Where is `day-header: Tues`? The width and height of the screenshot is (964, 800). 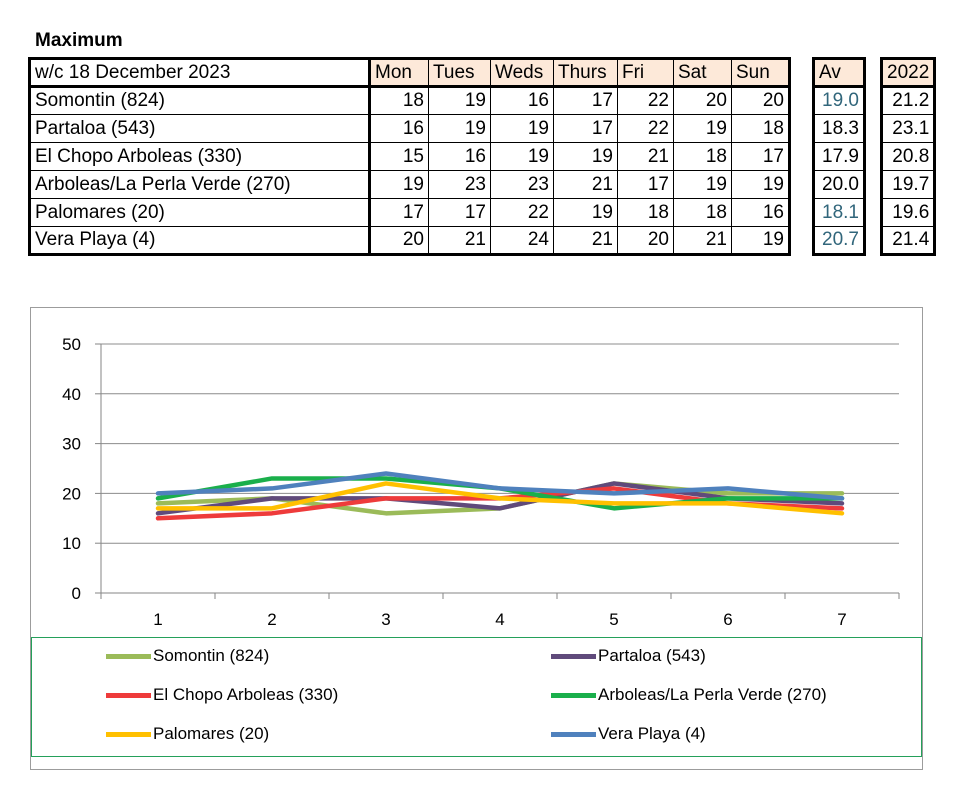
day-header: Tues is located at coordinates (459, 73).